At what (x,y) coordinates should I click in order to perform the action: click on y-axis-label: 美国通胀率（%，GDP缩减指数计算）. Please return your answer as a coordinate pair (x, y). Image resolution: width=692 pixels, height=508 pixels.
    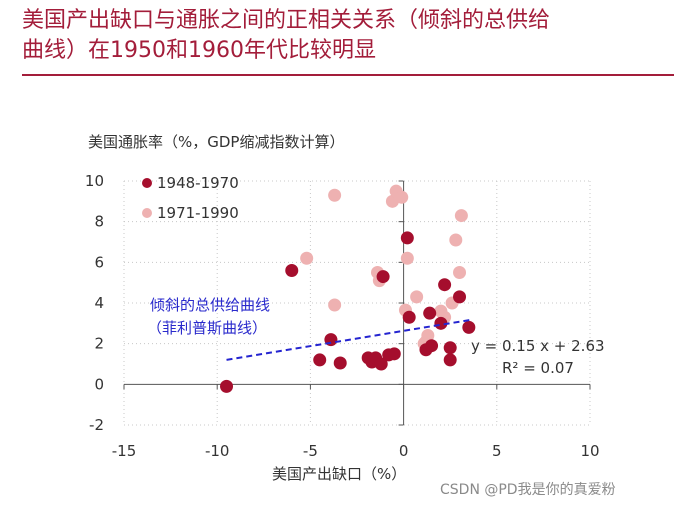
    Looking at the image, I should click on (216, 142).